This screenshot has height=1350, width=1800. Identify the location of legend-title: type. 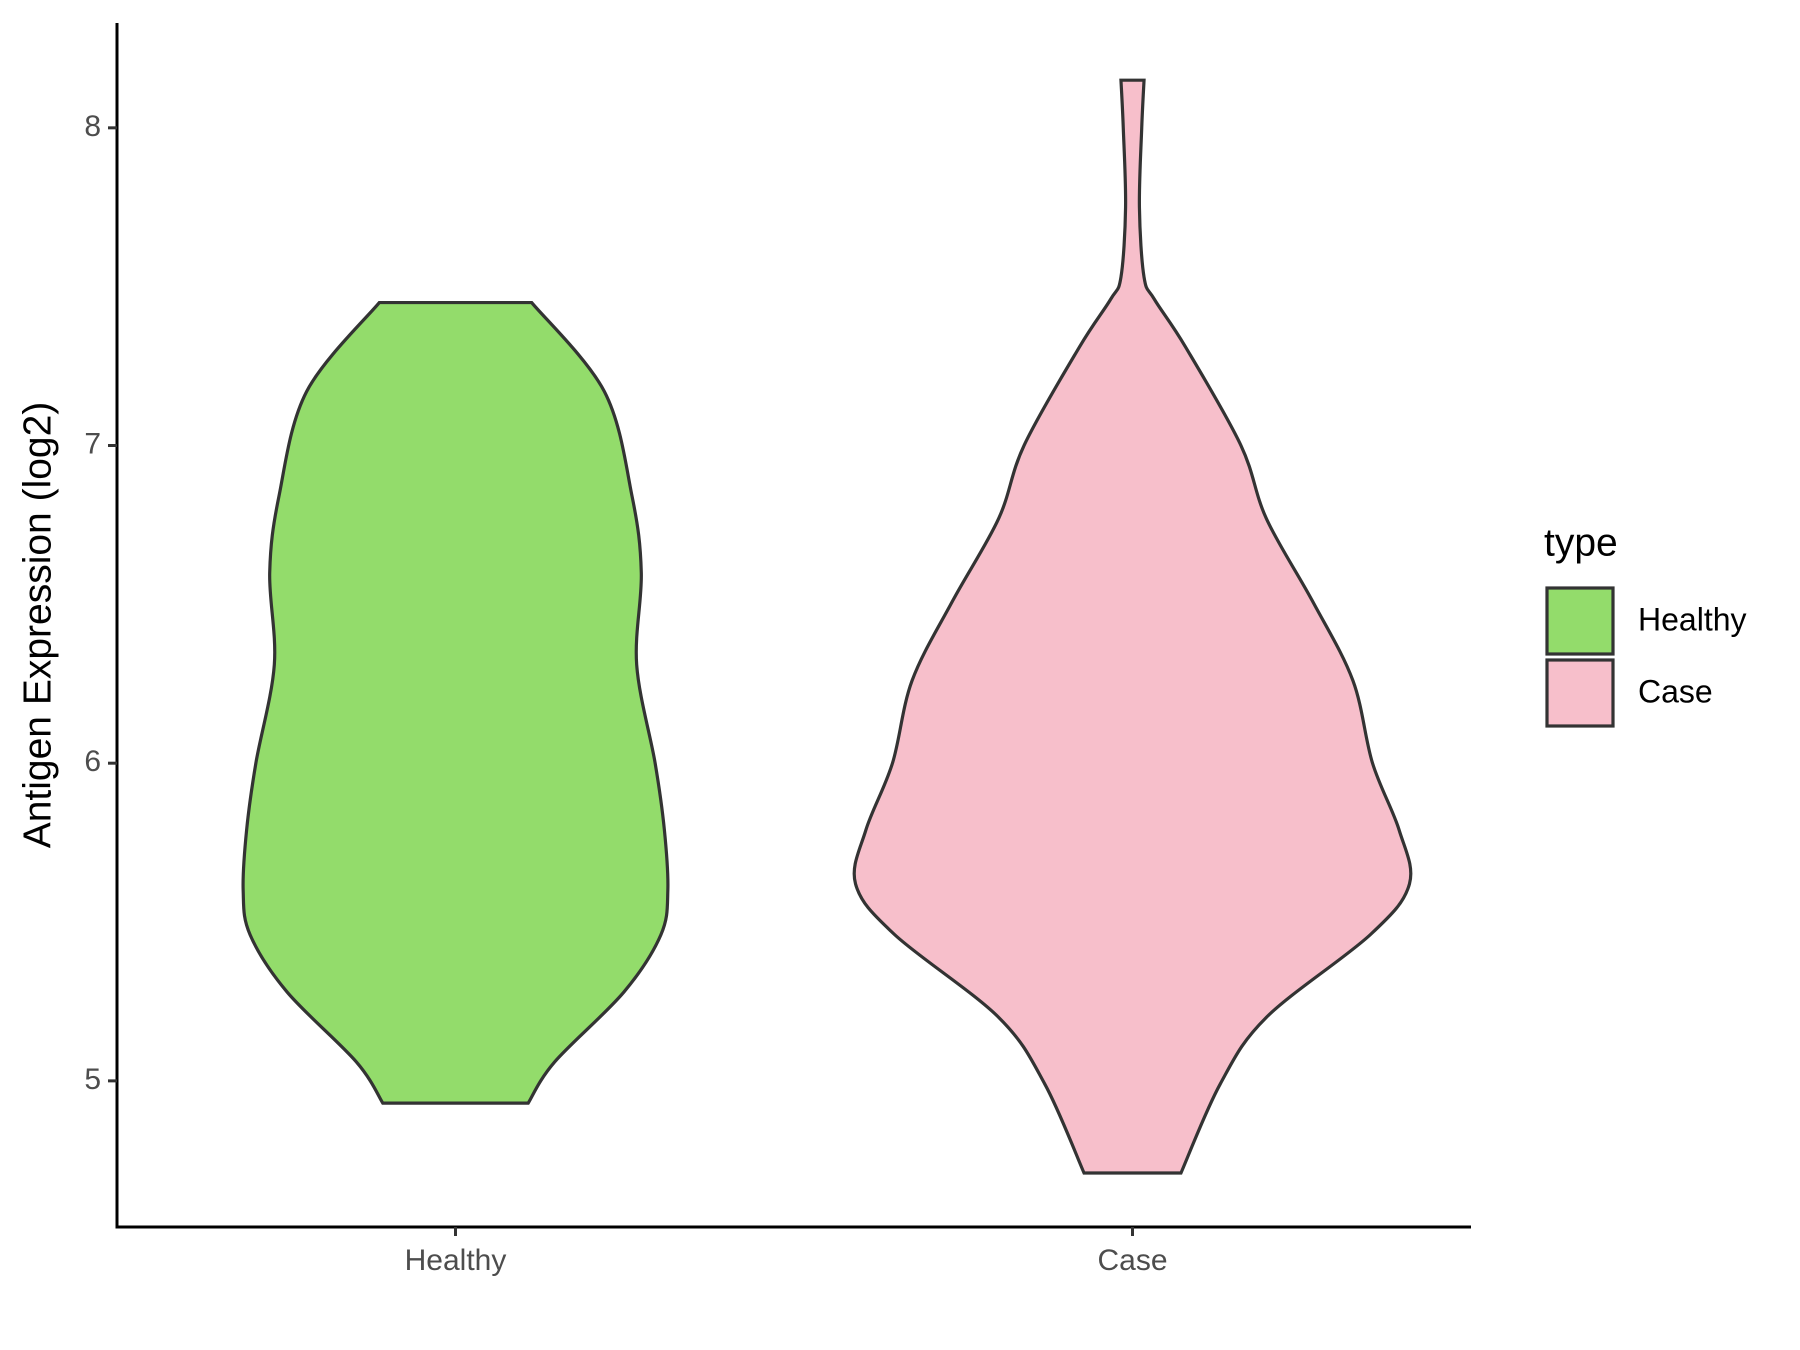
(1581, 542).